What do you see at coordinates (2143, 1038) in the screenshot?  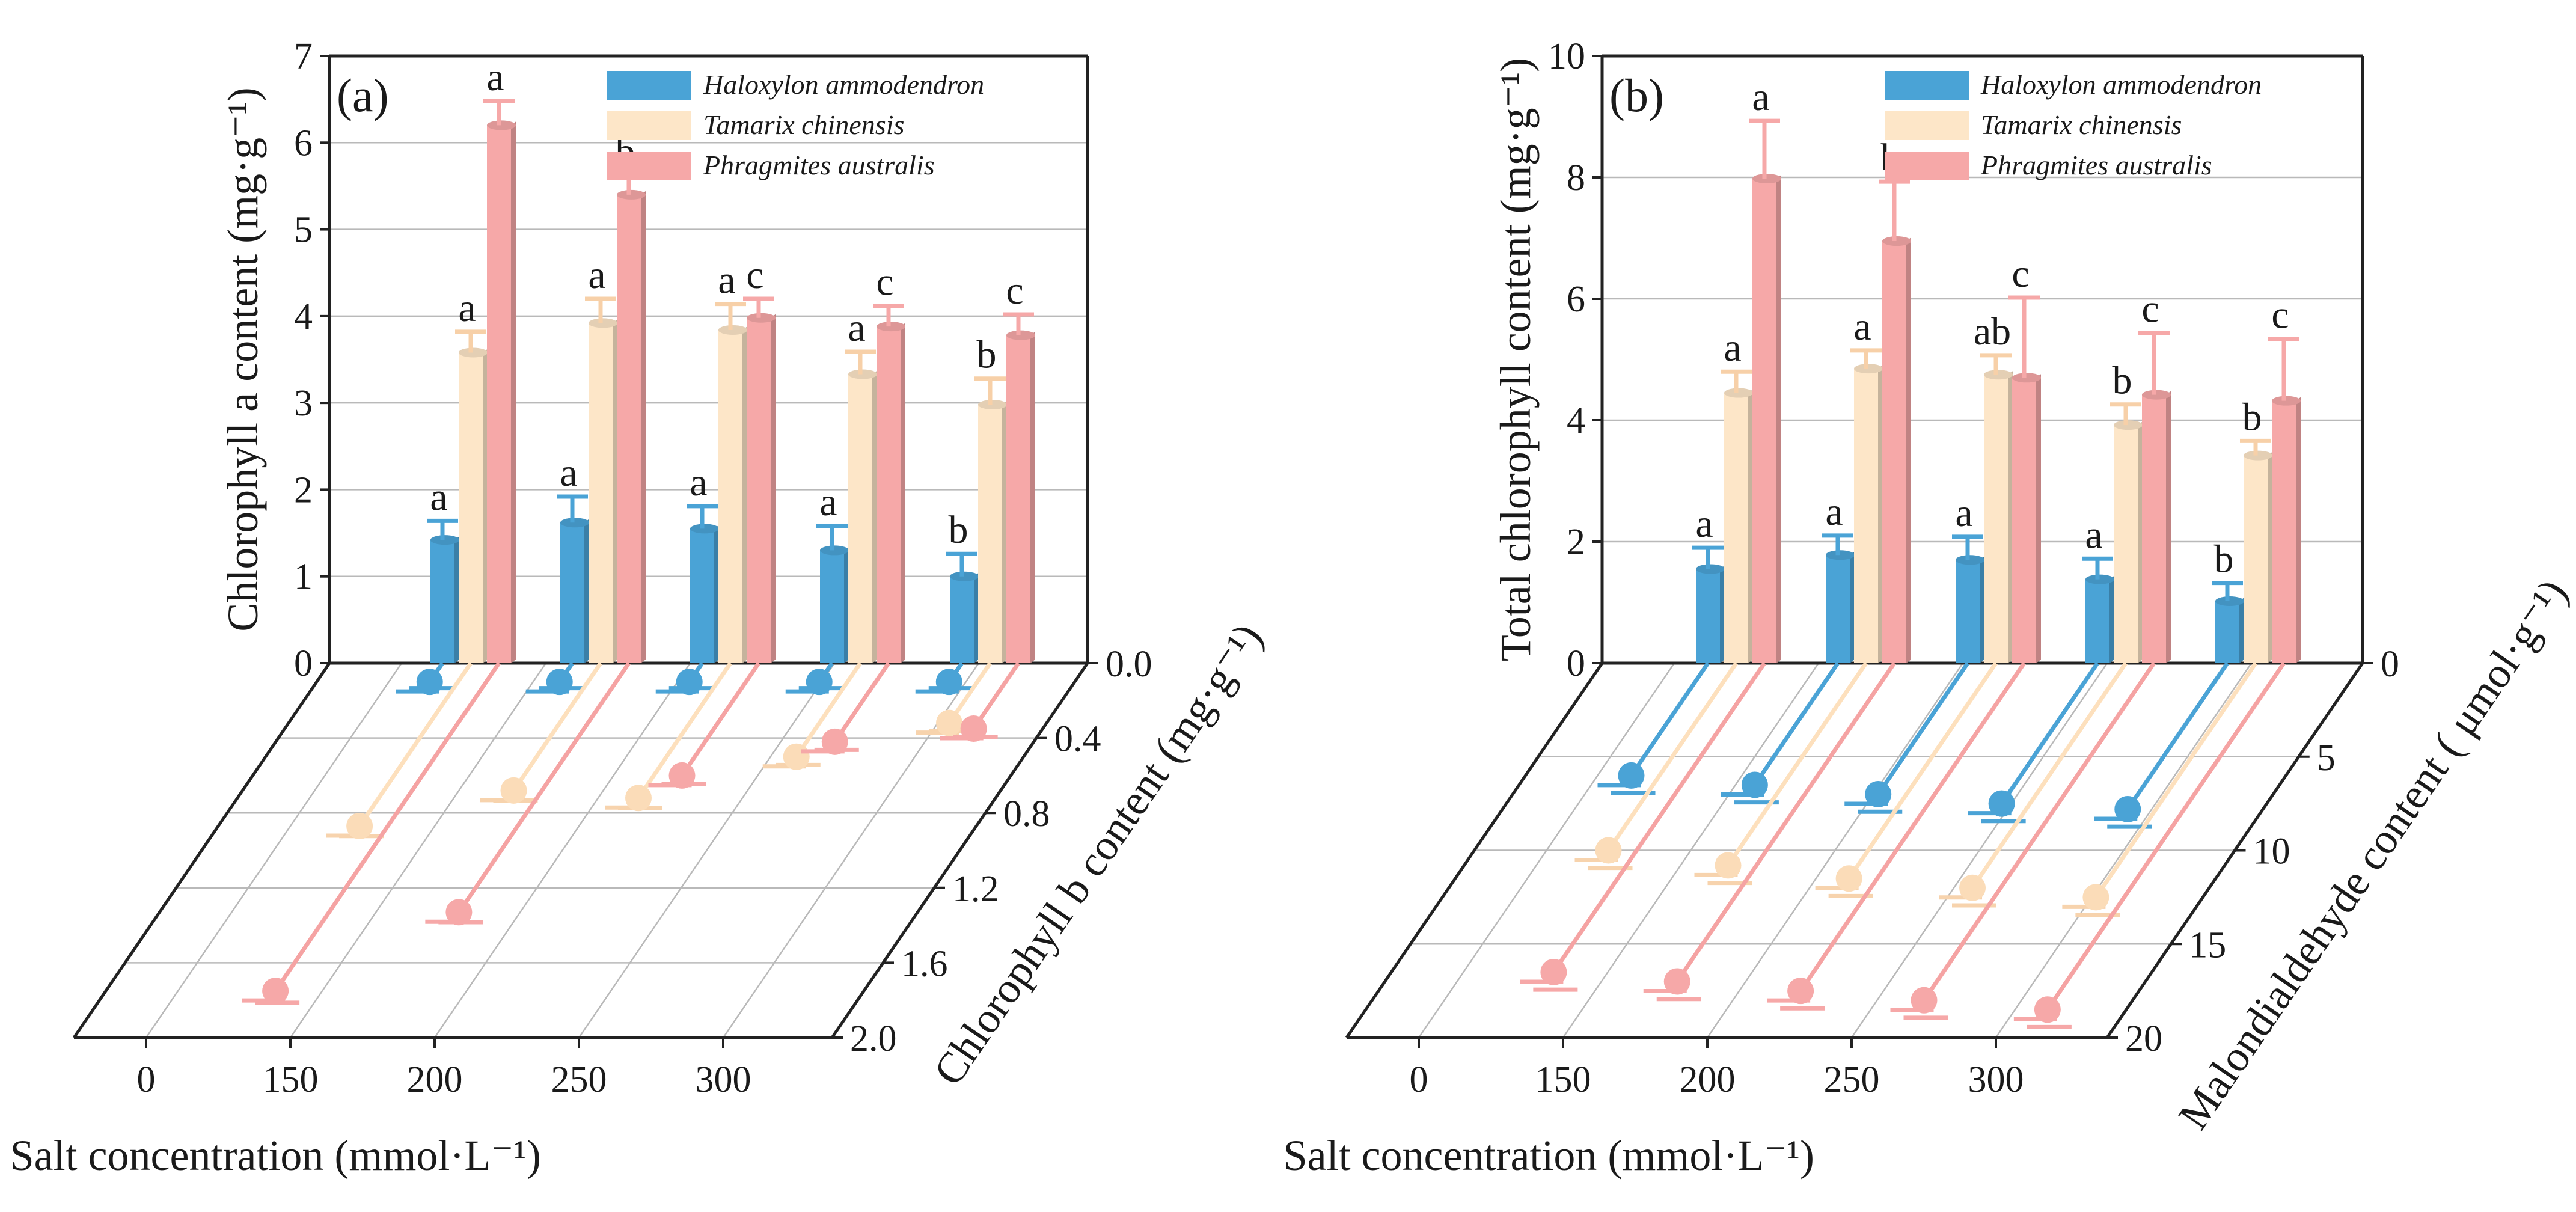 I see `z-tick-label: 20` at bounding box center [2143, 1038].